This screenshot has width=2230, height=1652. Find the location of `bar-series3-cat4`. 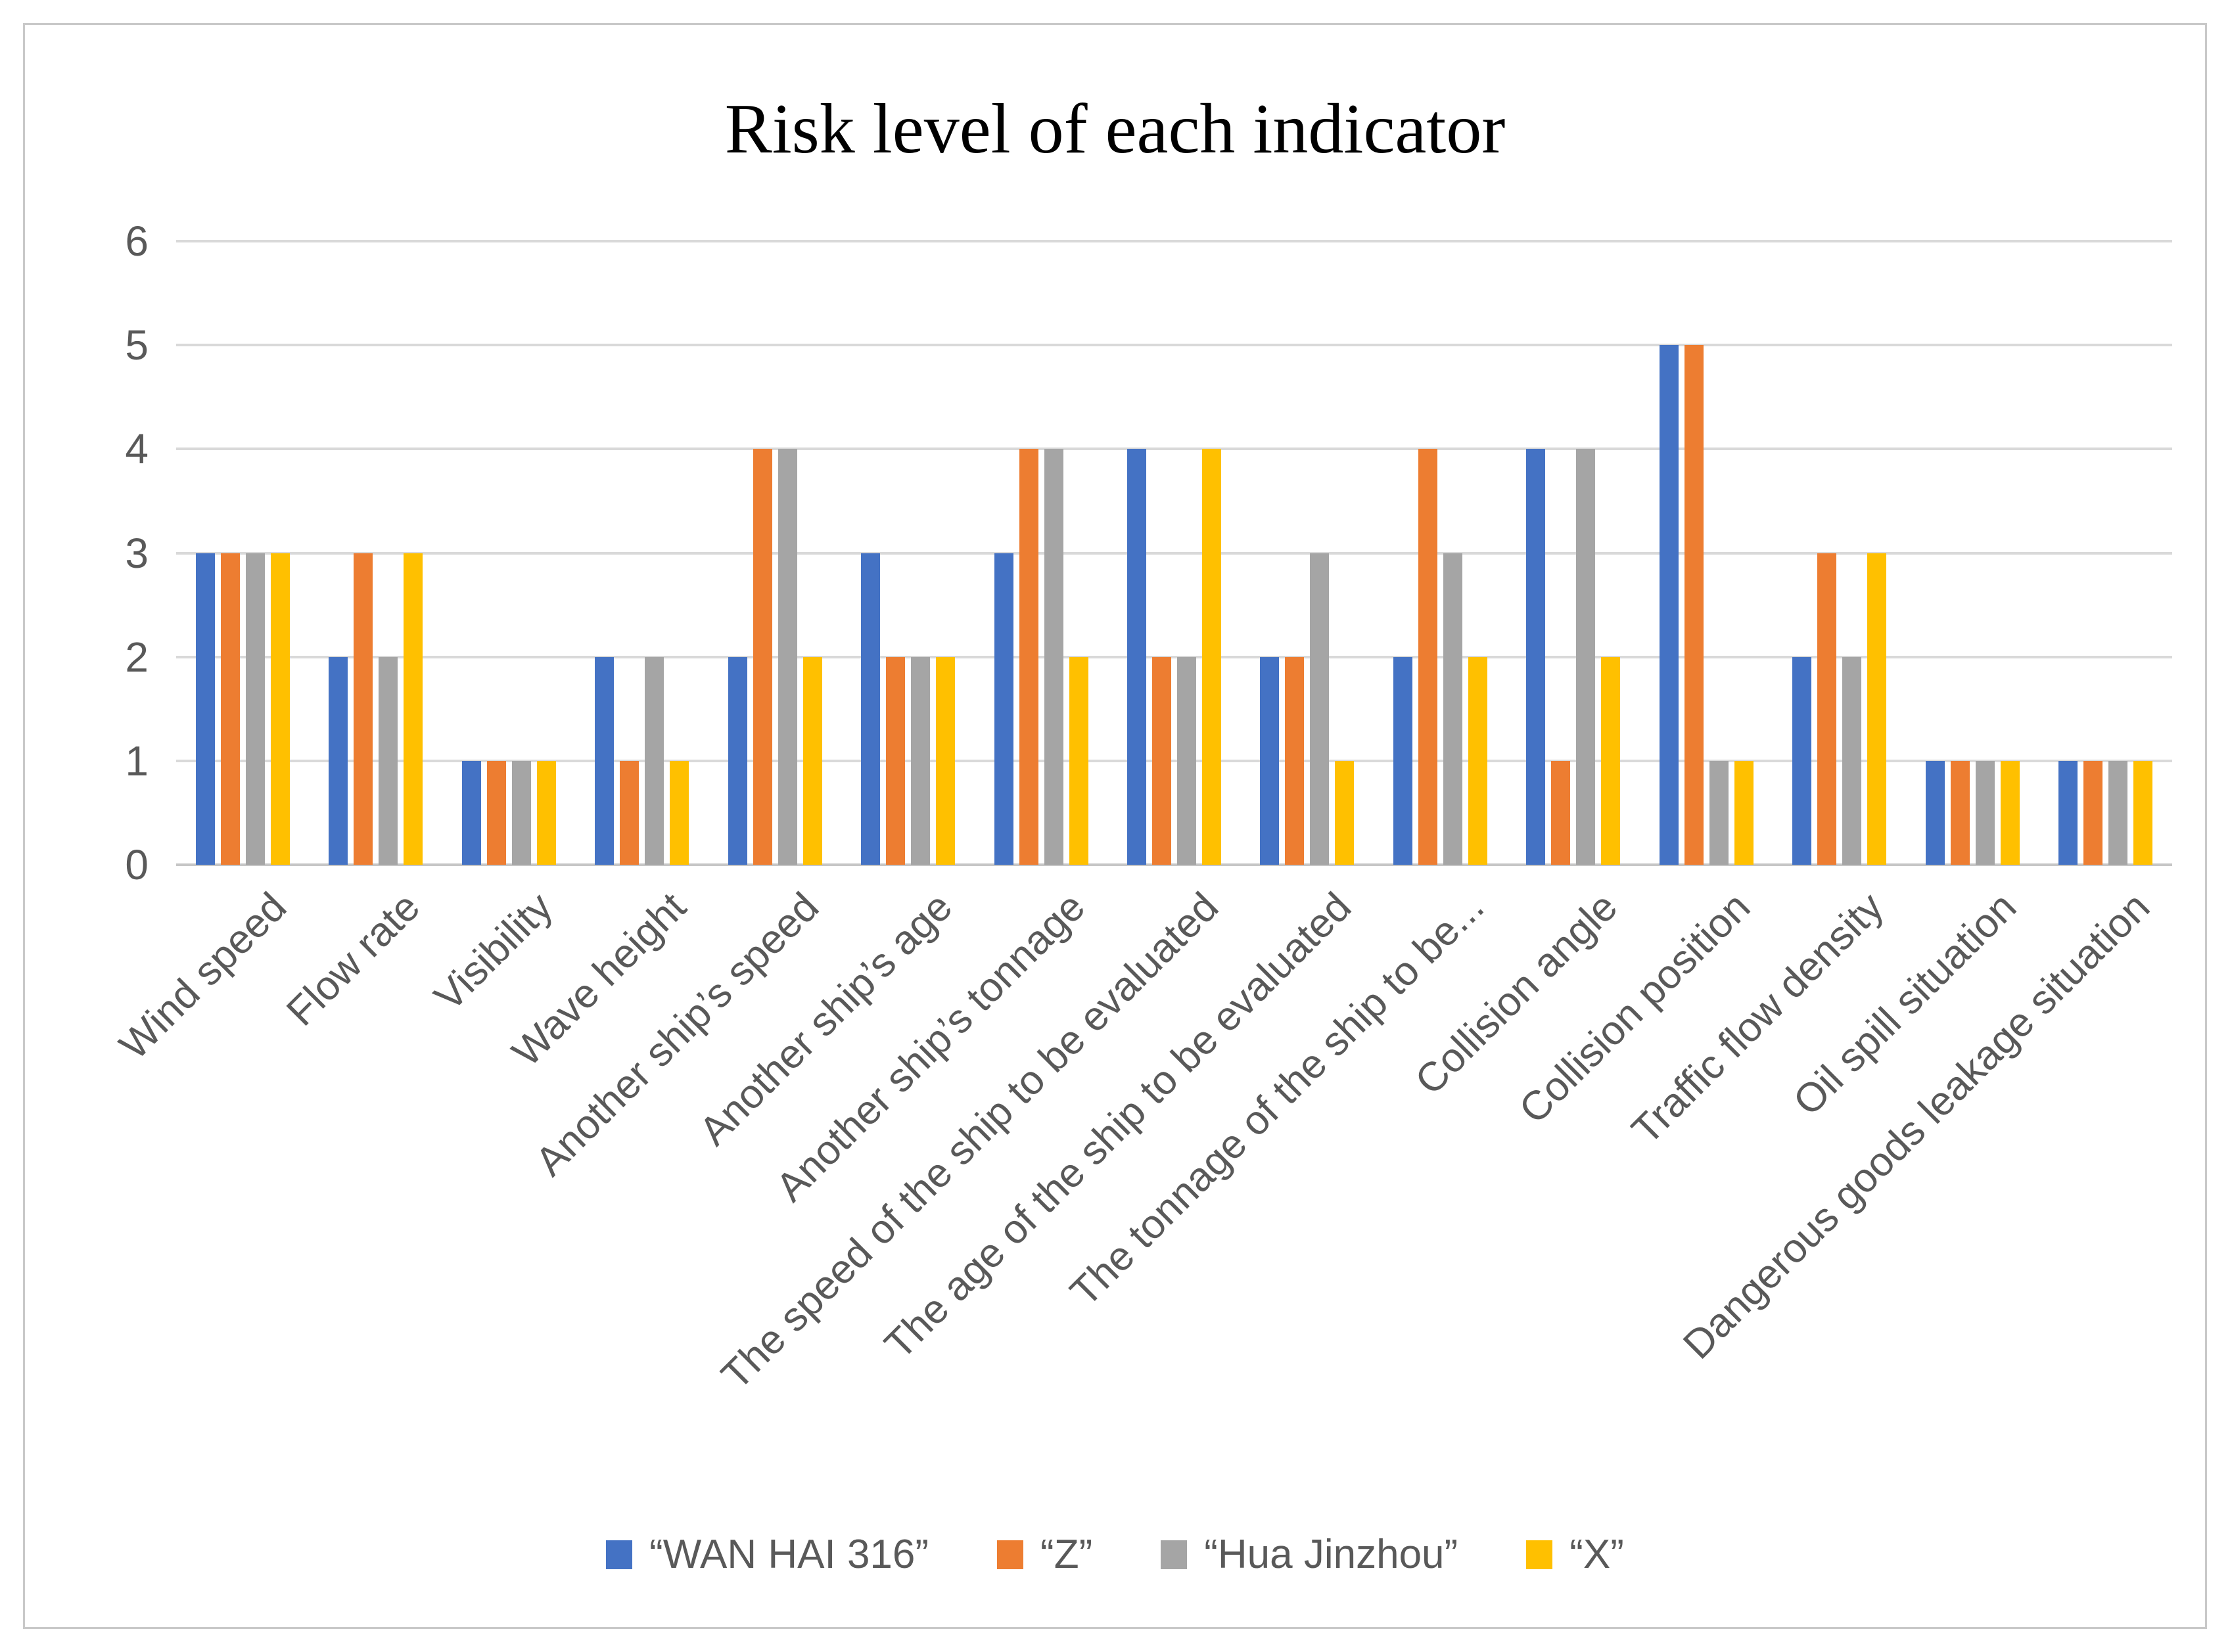

bar-series3-cat4 is located at coordinates (654, 760).